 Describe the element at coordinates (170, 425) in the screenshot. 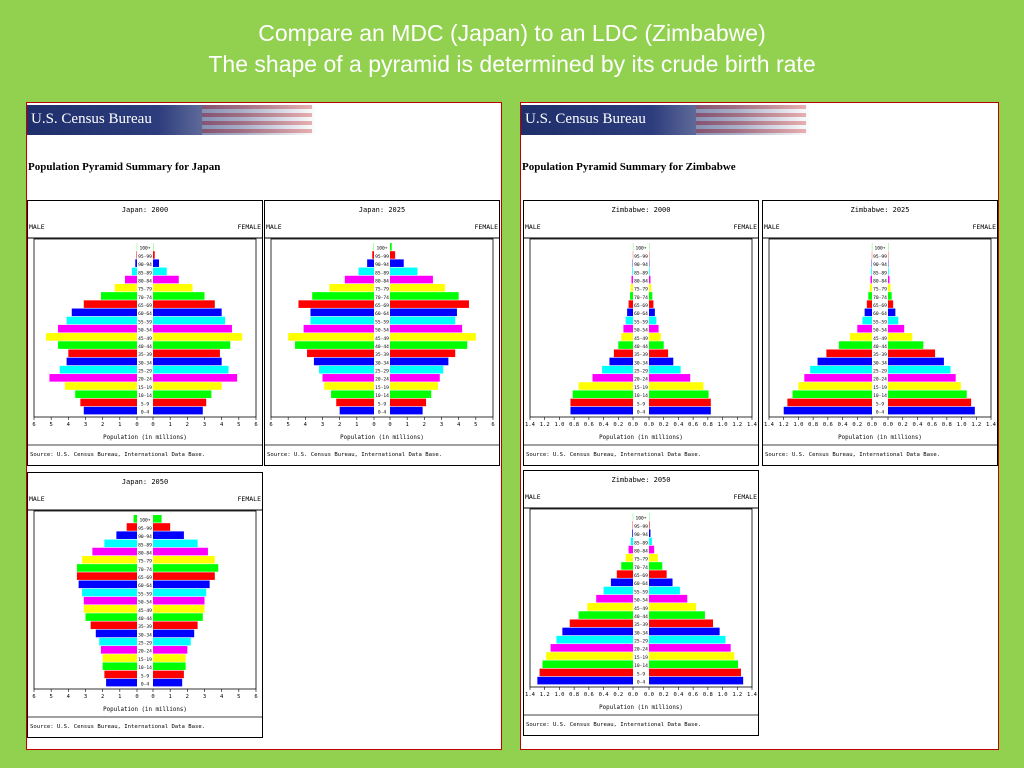

I see `x-tick-label: 1` at that location.